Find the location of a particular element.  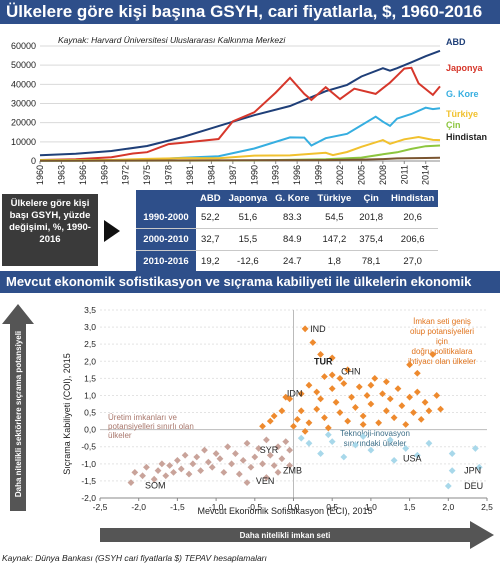

legend-entry: G. Kore is located at coordinates (462, 94).